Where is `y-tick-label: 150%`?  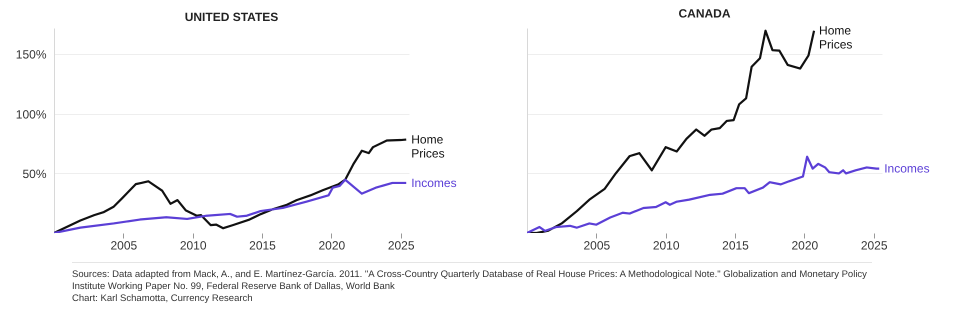 y-tick-label: 150% is located at coordinates (31, 55).